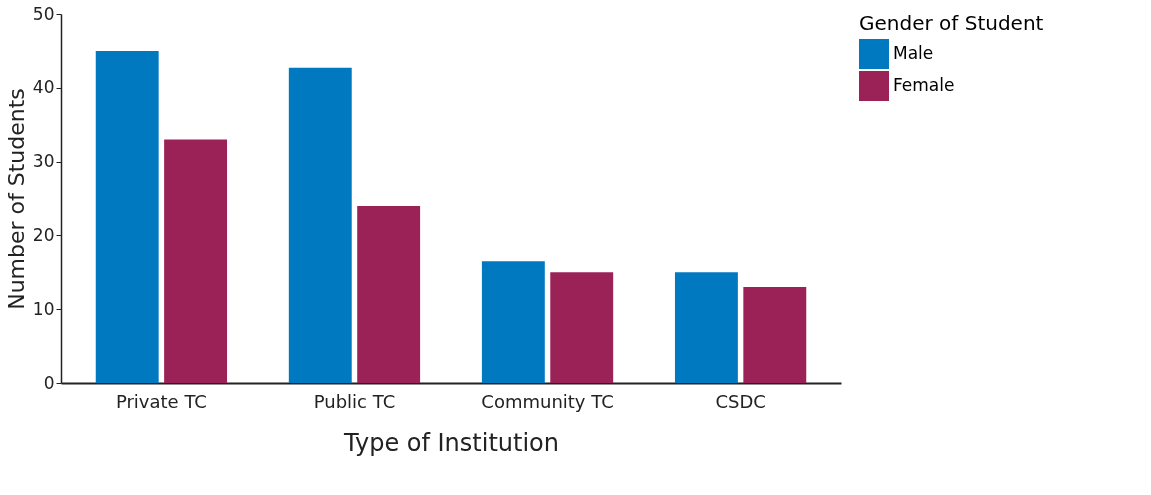  I want to click on y-tick-label: 40, so click(43, 87).